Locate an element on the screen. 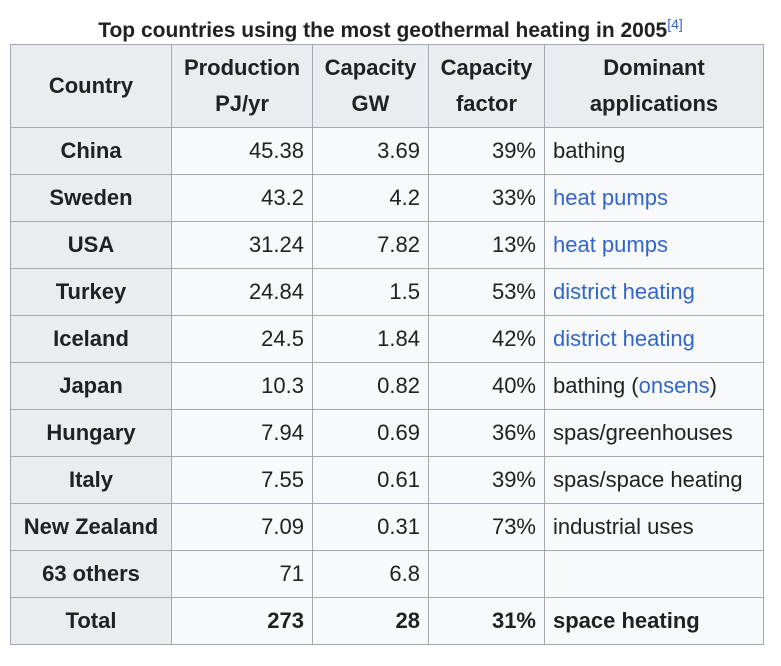 The image size is (781, 666). header-dominant-applications: Dominant applications is located at coordinates (654, 86).